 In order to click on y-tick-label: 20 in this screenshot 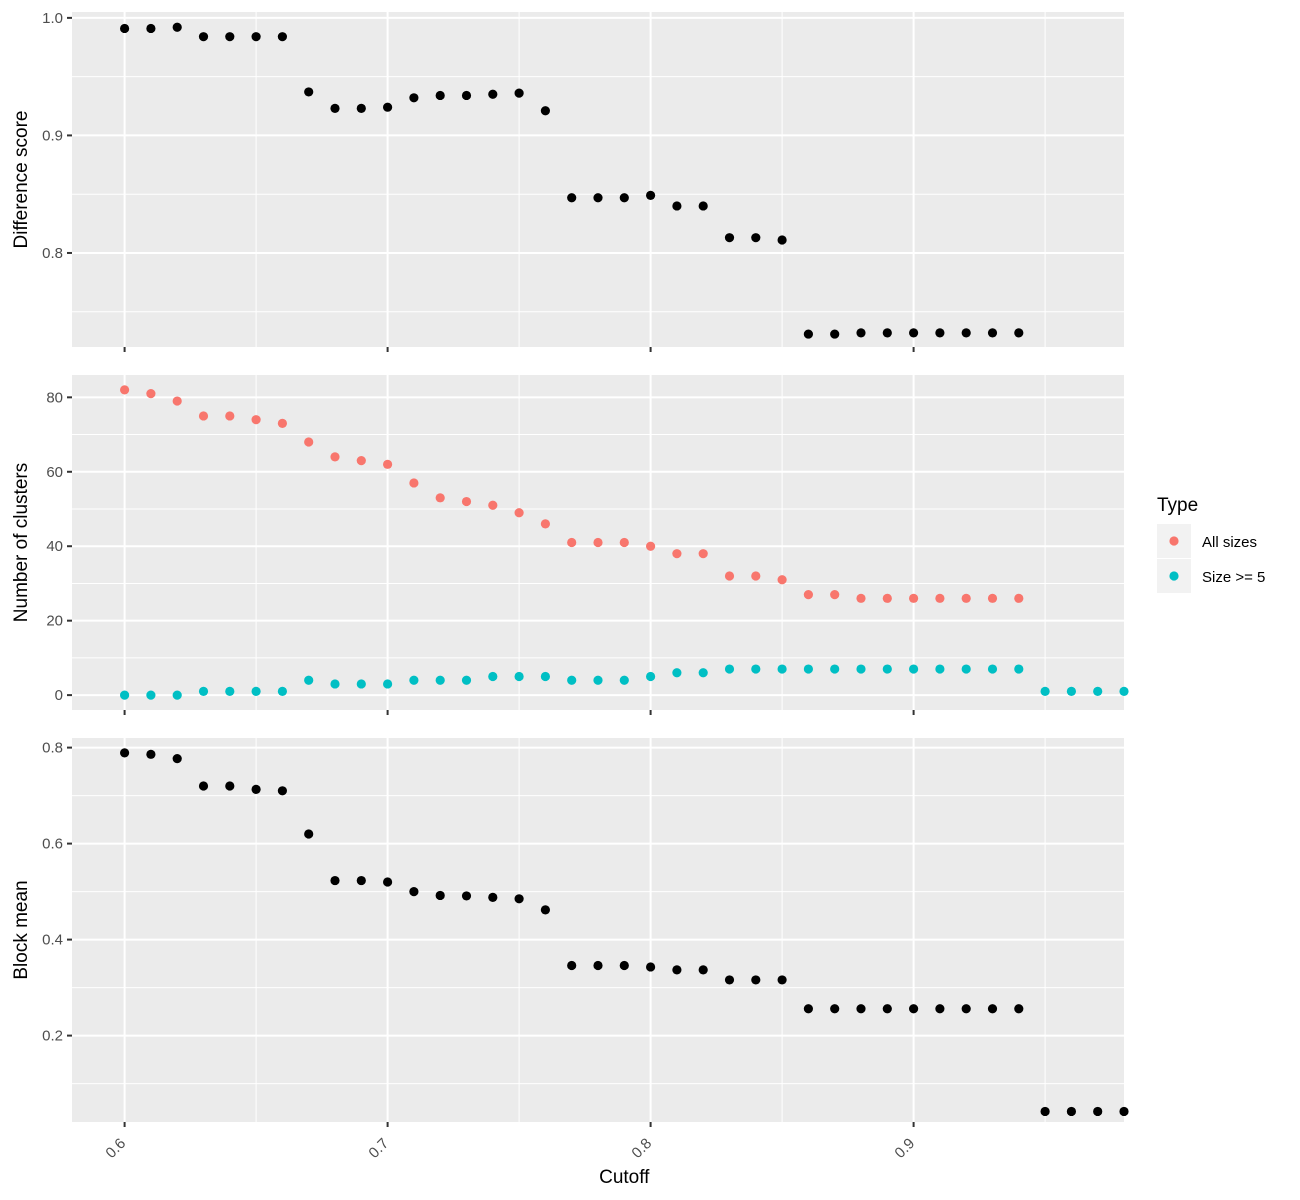, I will do `click(54, 621)`.